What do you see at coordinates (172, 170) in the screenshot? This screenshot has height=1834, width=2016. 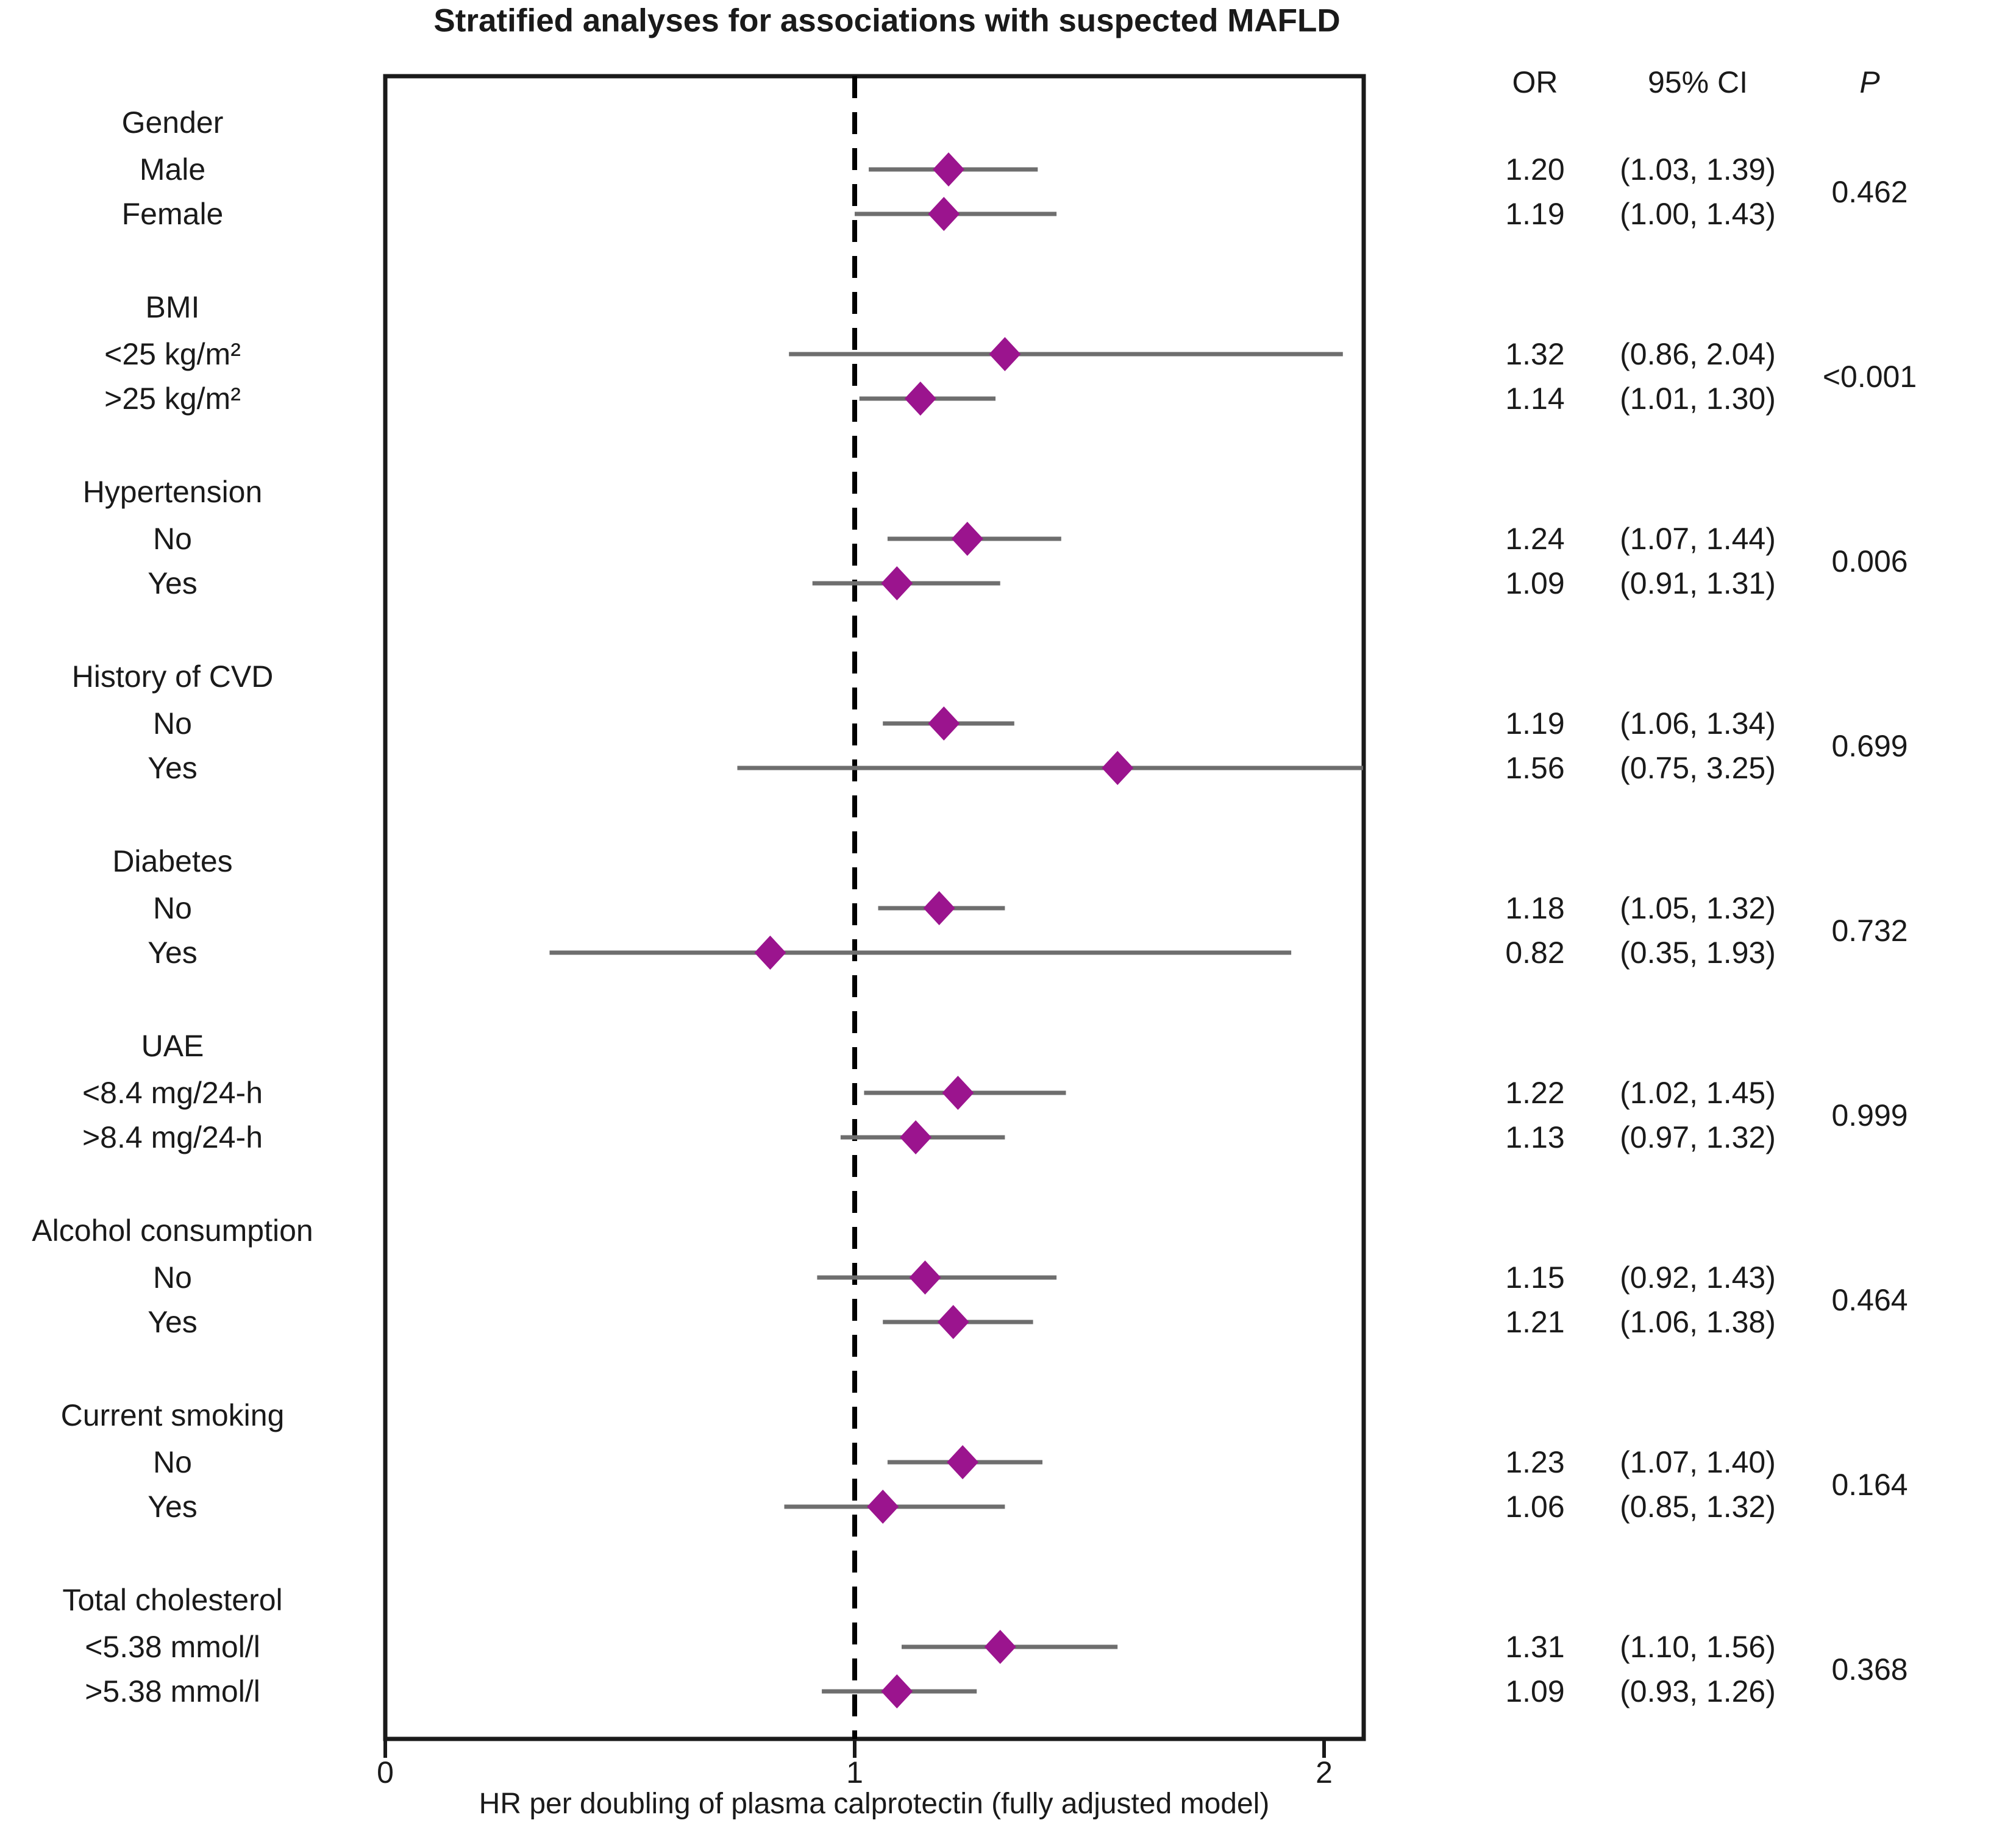 I see `row-label: Male` at bounding box center [172, 170].